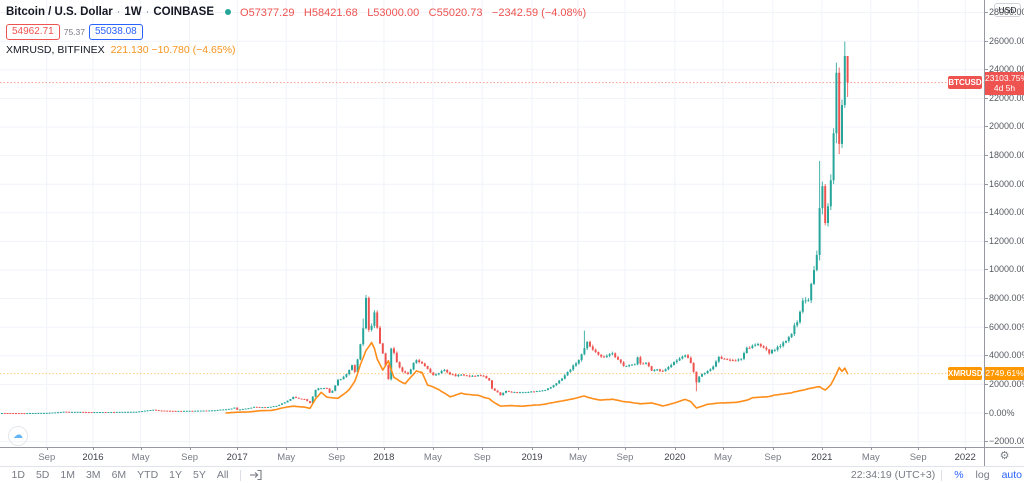 The image size is (1024, 483). Describe the element at coordinates (184, 12) in the screenshot. I see `exchange-label: COINBASE` at that location.